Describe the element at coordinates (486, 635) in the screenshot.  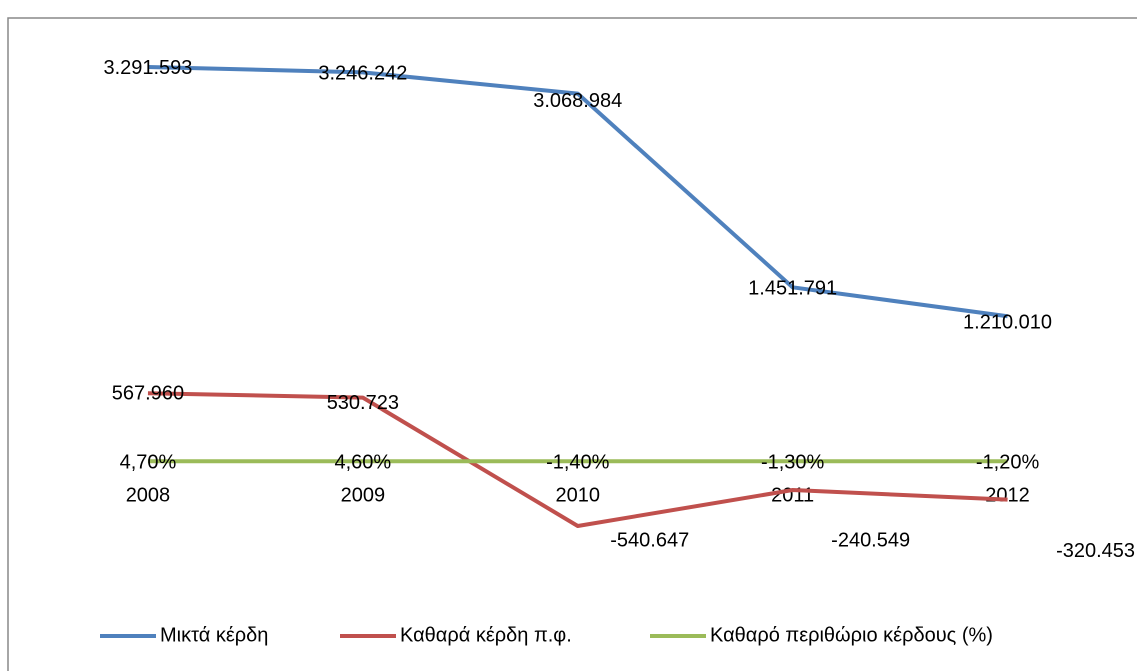
I see `legend-label: Καθαρά κέρδη π.φ.` at that location.